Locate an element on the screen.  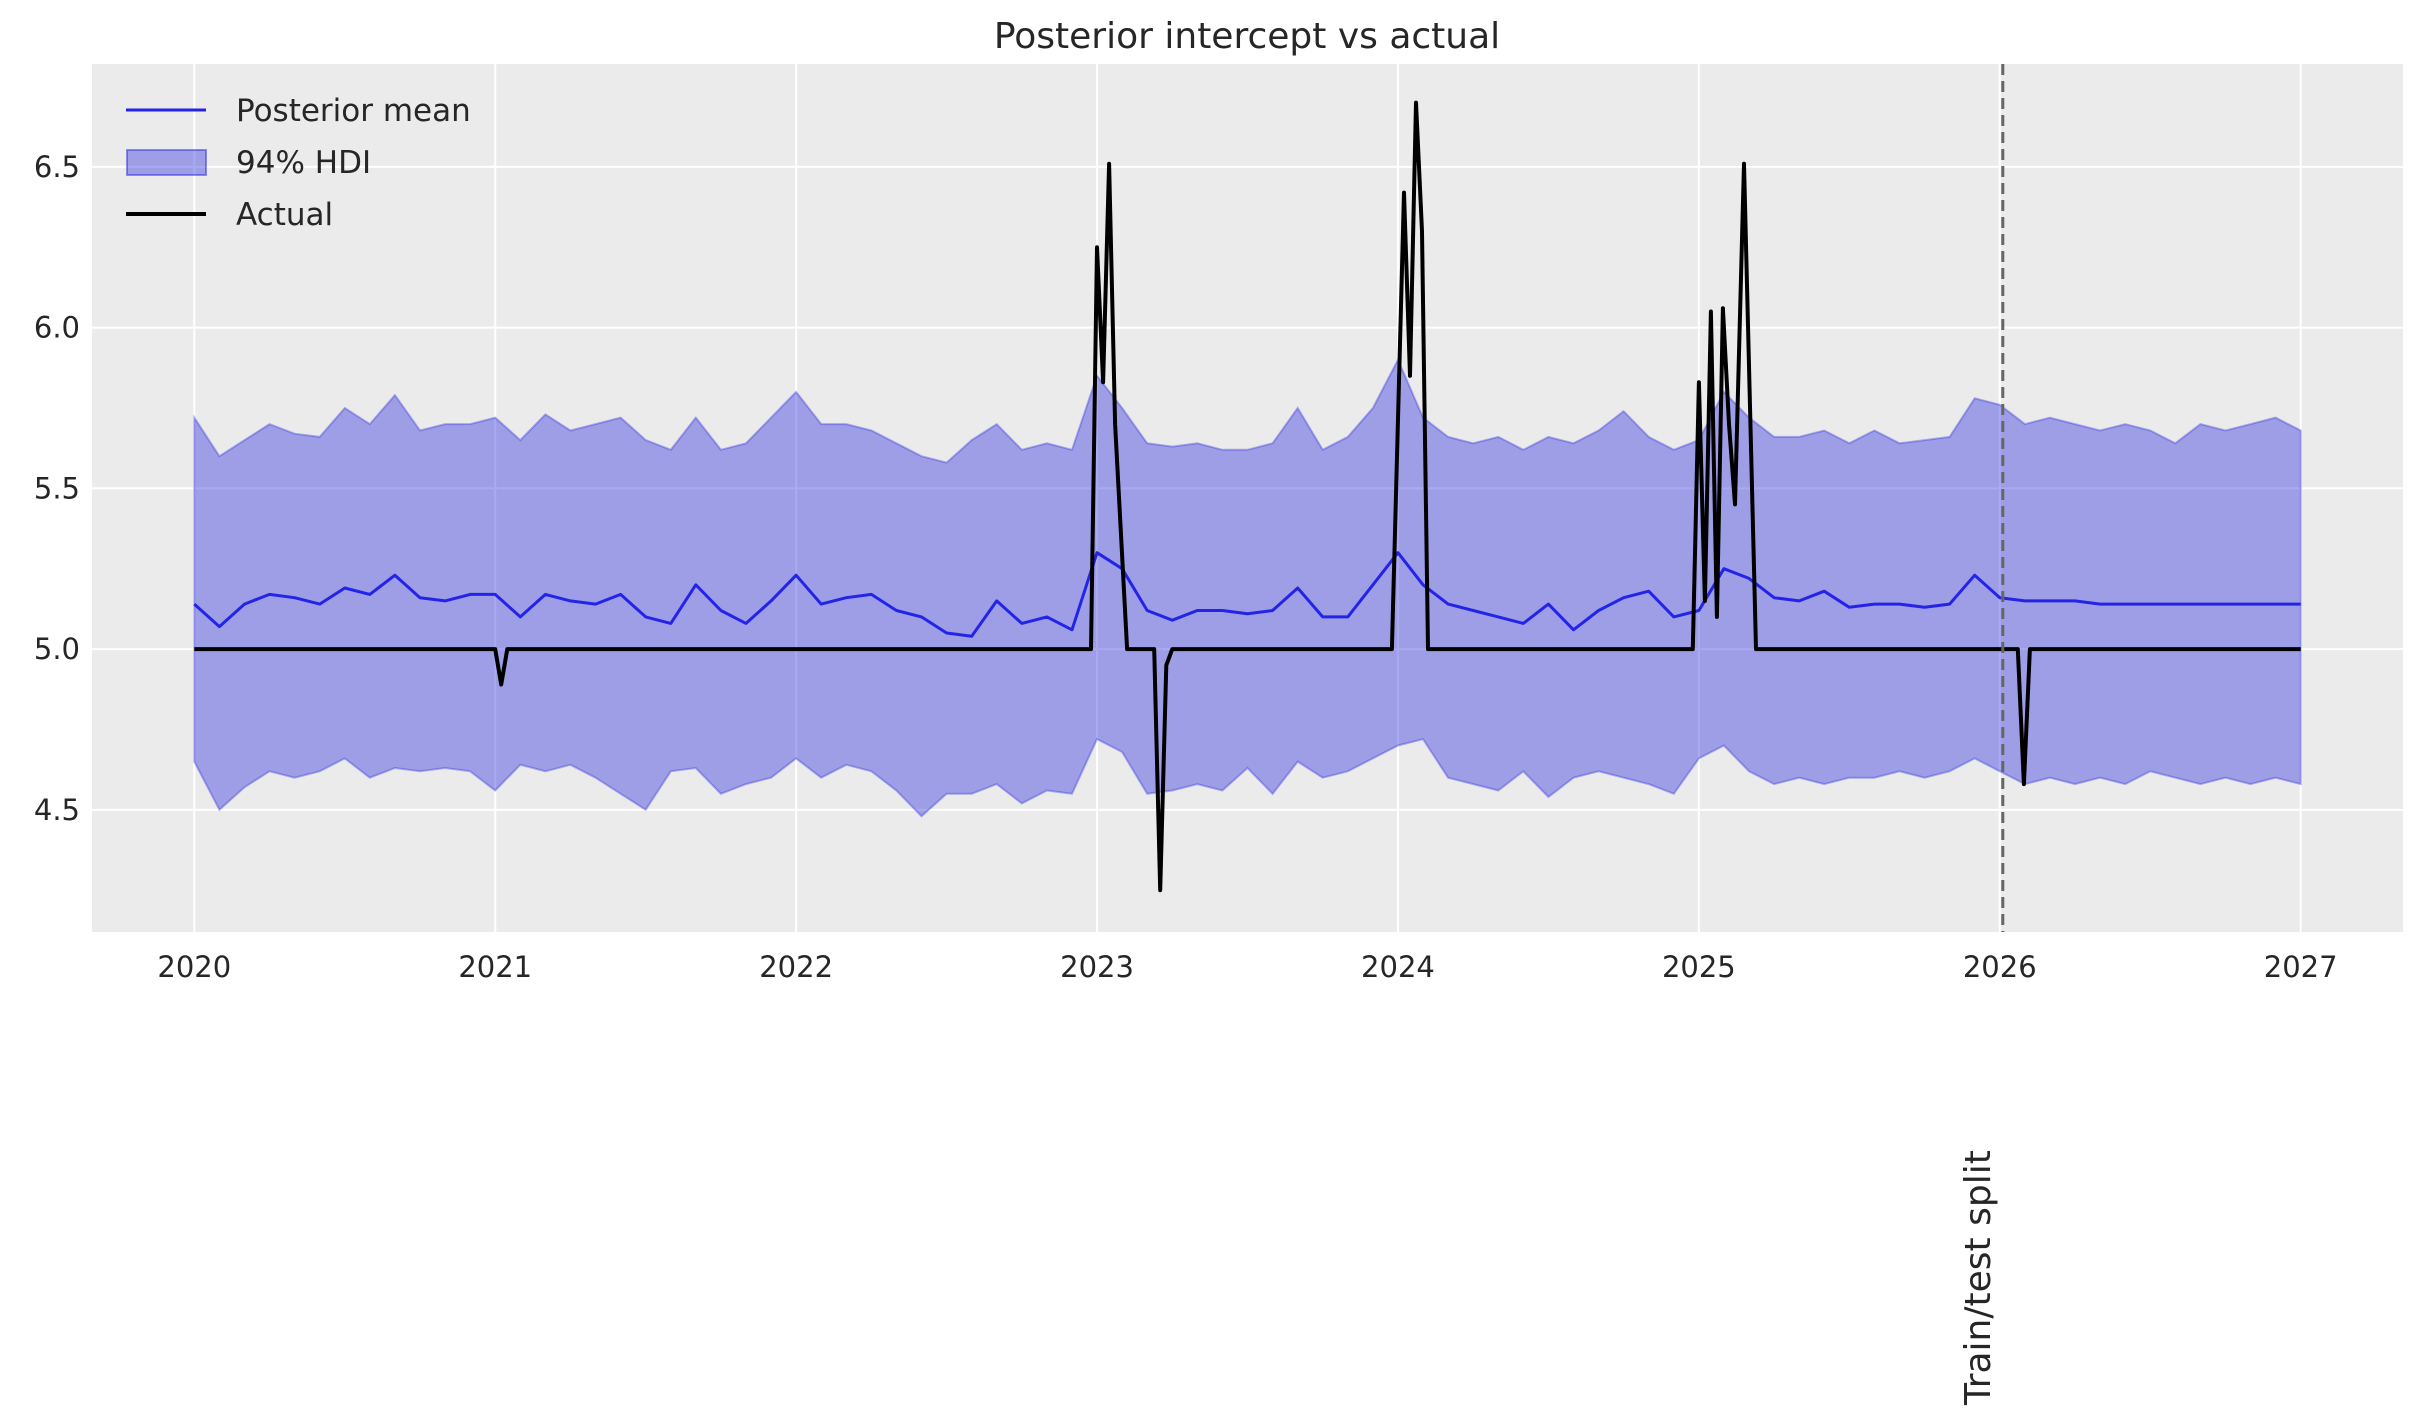
legend: Posterior mean 94% HDI Actual is located at coordinates (298, 163).